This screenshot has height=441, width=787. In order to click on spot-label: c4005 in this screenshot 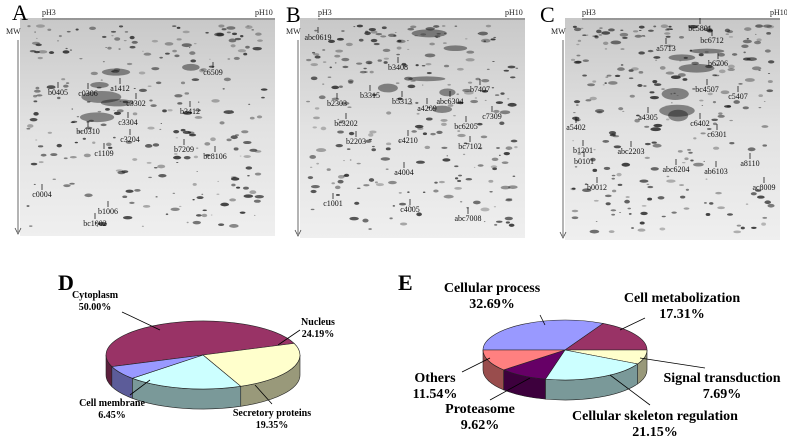, I will do `click(410, 209)`.